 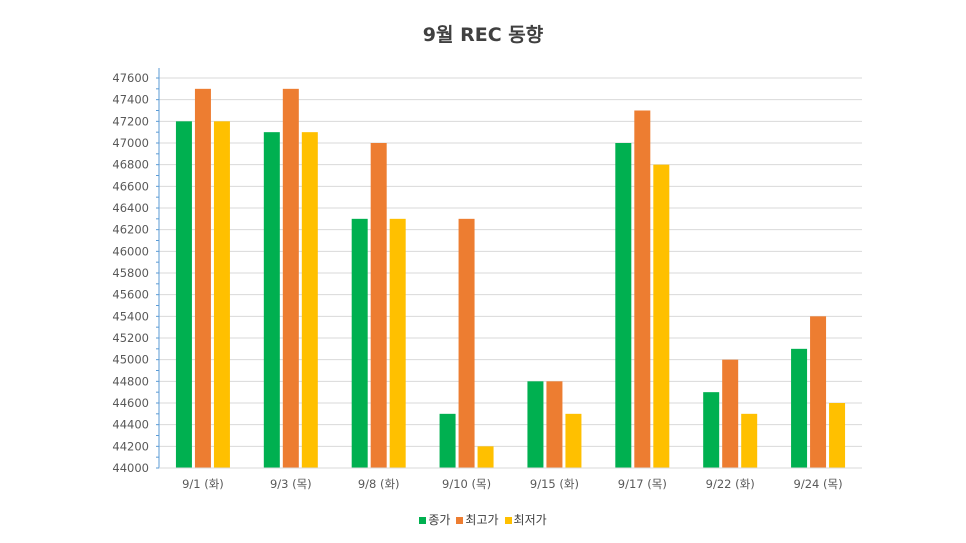 What do you see at coordinates (271, 300) in the screenshot?
I see `bar-종가-9/3 (목)` at bounding box center [271, 300].